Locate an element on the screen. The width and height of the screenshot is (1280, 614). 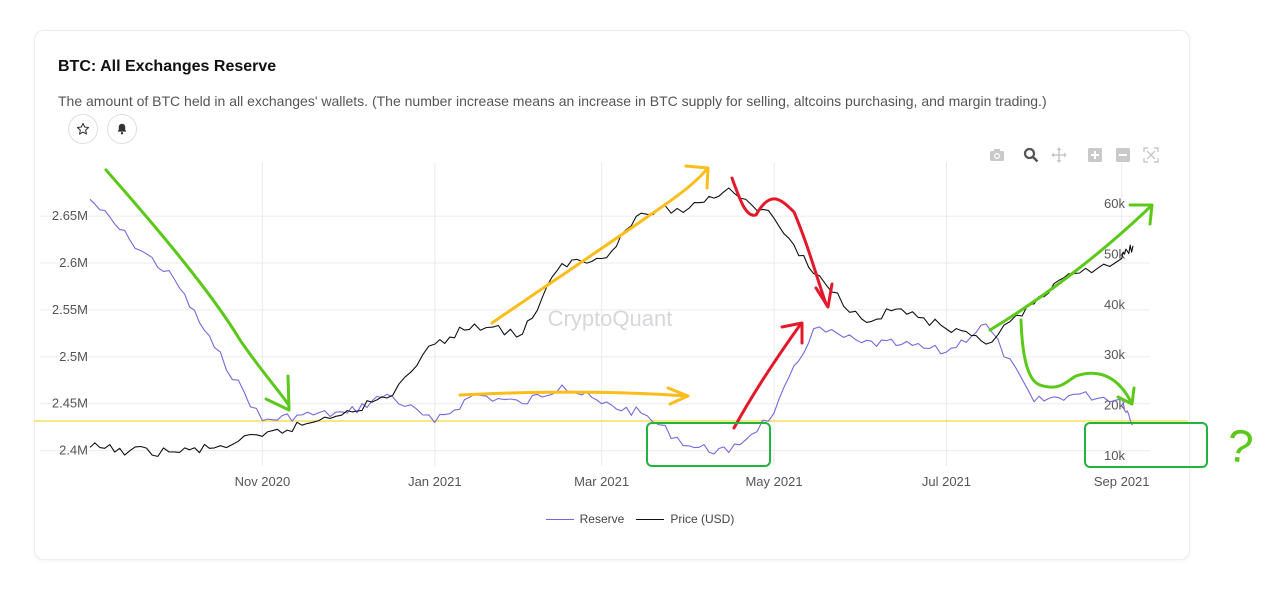
y-right-tick: 50k is located at coordinates (1114, 253).